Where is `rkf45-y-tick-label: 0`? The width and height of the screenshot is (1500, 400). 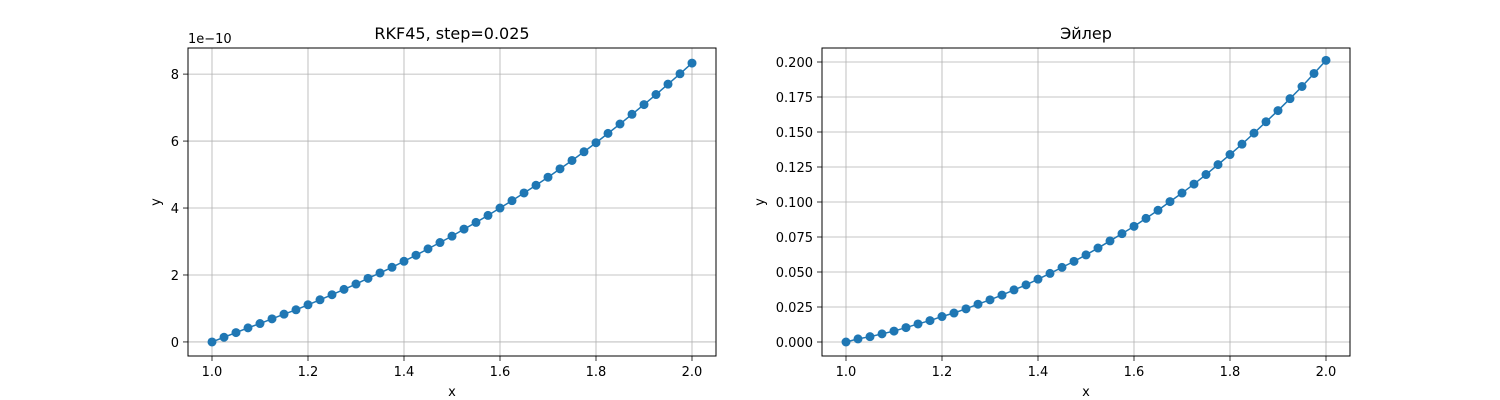 rkf45-y-tick-label: 0 is located at coordinates (175, 343).